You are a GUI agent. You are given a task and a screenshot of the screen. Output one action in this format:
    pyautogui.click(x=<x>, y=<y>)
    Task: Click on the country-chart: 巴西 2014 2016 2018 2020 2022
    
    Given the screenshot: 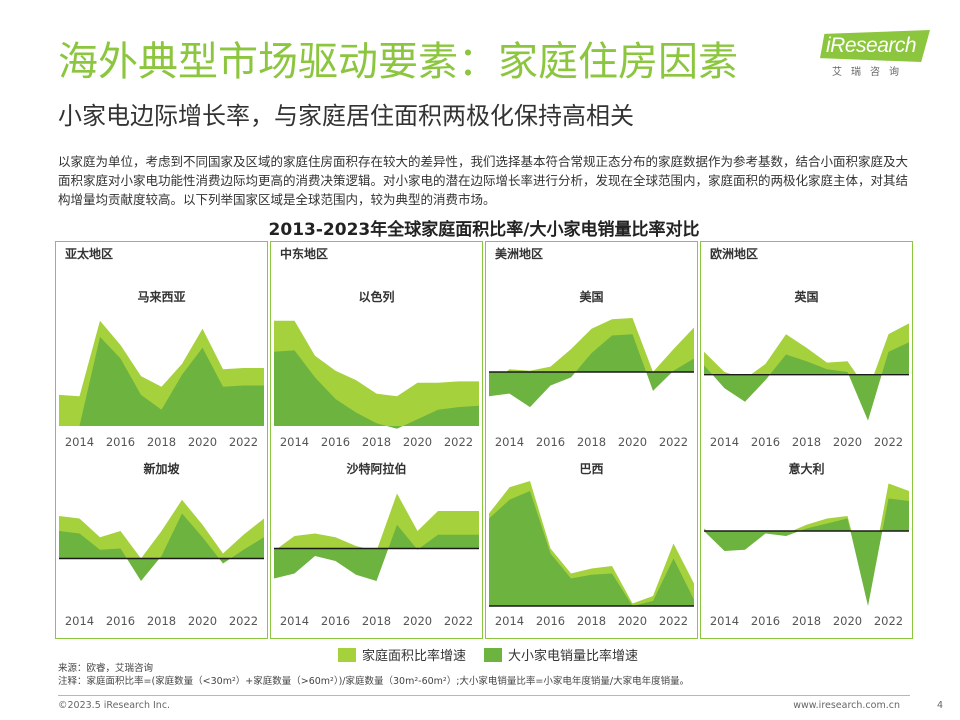 What is the action you would take?
    pyautogui.click(x=591, y=545)
    